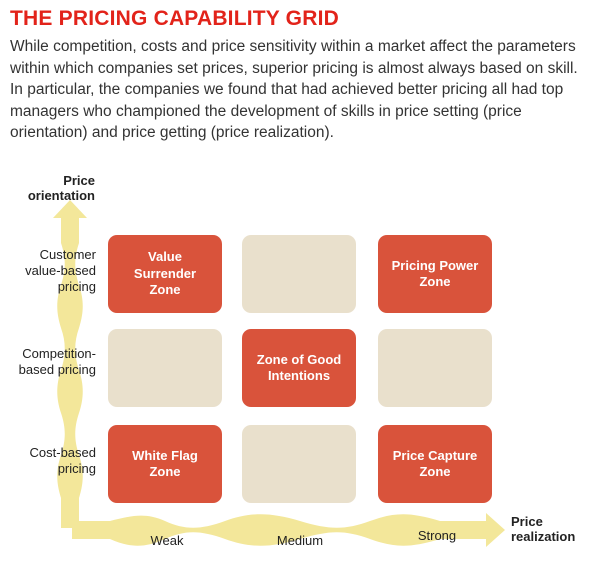 This screenshot has width=600, height=568. What do you see at coordinates (62, 460) in the screenshot?
I see `y-level-label: Cost-based pricing` at bounding box center [62, 460].